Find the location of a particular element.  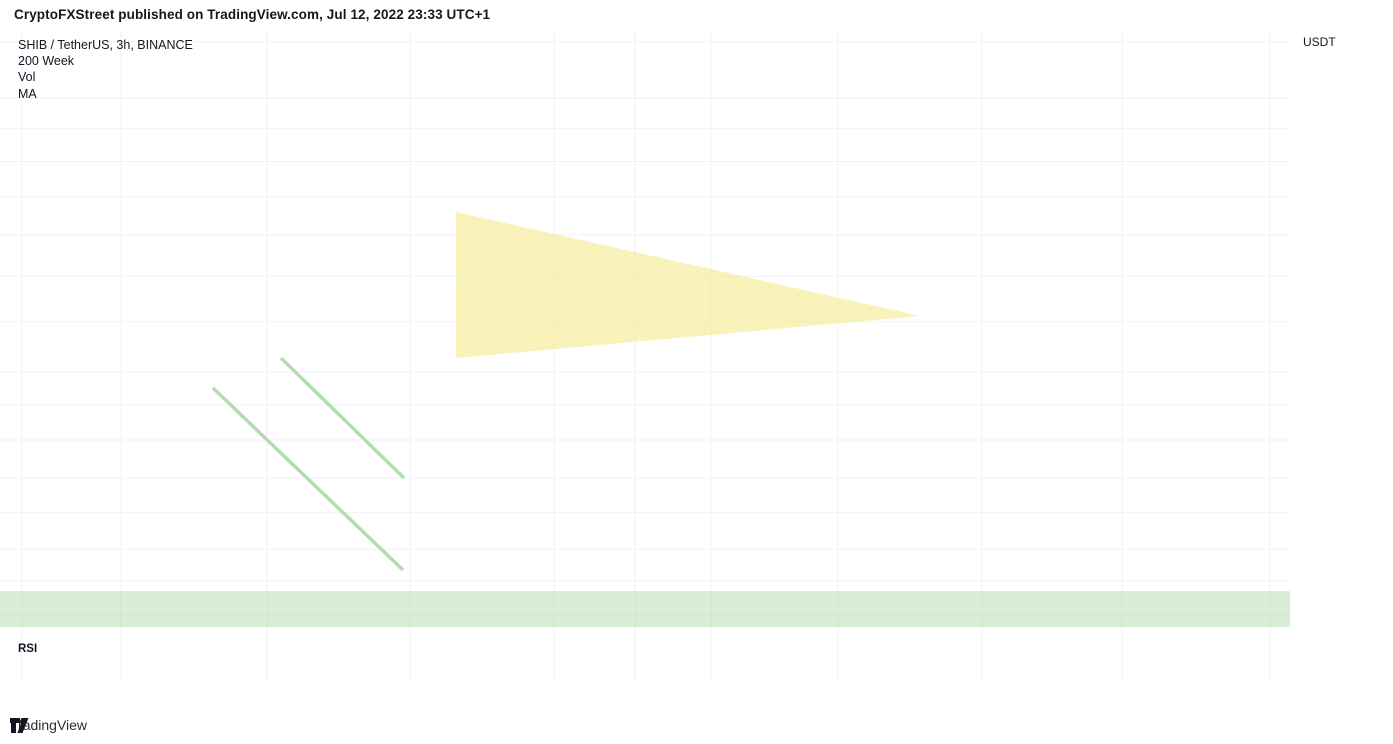

symbol-title: SHIB / TetherUS, 3h, BINANCE is located at coordinates (105, 45).